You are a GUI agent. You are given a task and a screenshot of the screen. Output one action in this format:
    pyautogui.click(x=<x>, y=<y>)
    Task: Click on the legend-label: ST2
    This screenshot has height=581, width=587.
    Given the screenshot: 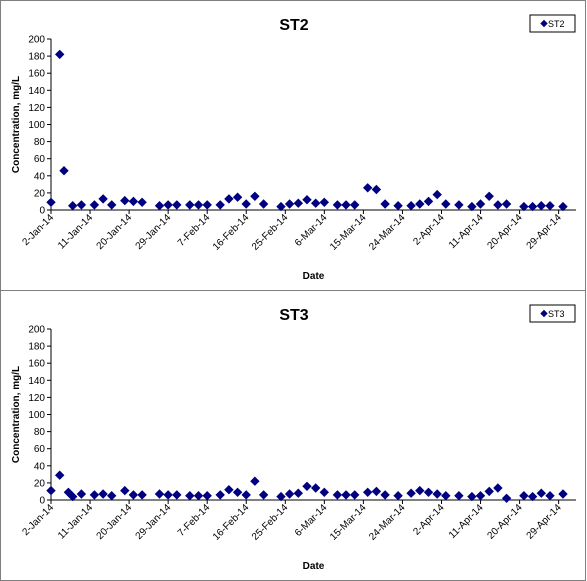 What is the action you would take?
    pyautogui.click(x=556, y=24)
    